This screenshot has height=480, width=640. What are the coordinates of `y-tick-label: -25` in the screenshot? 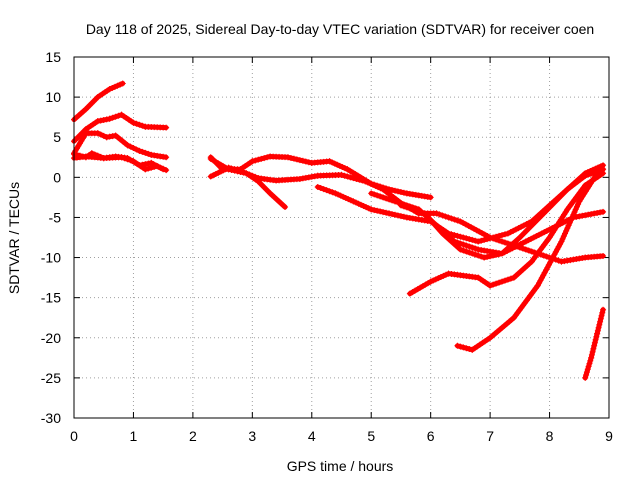 It's located at (51, 378).